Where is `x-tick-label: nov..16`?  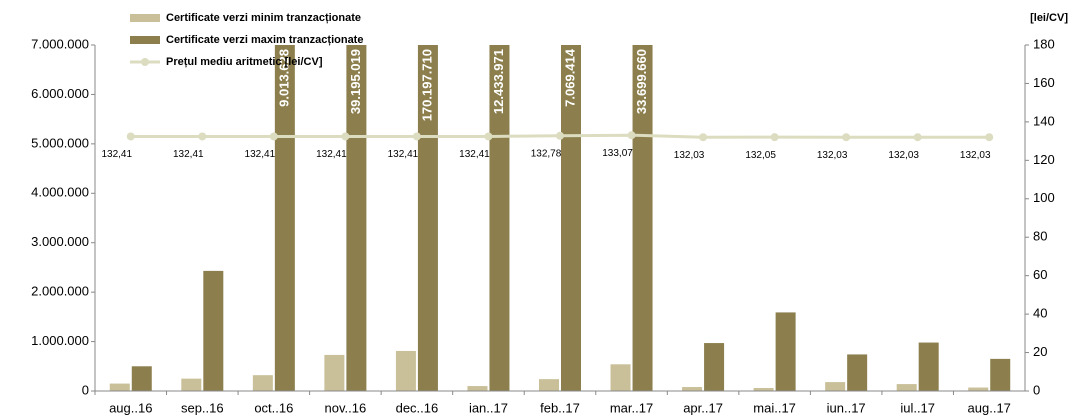
x-tick-label: nov..16 is located at coordinates (346, 407).